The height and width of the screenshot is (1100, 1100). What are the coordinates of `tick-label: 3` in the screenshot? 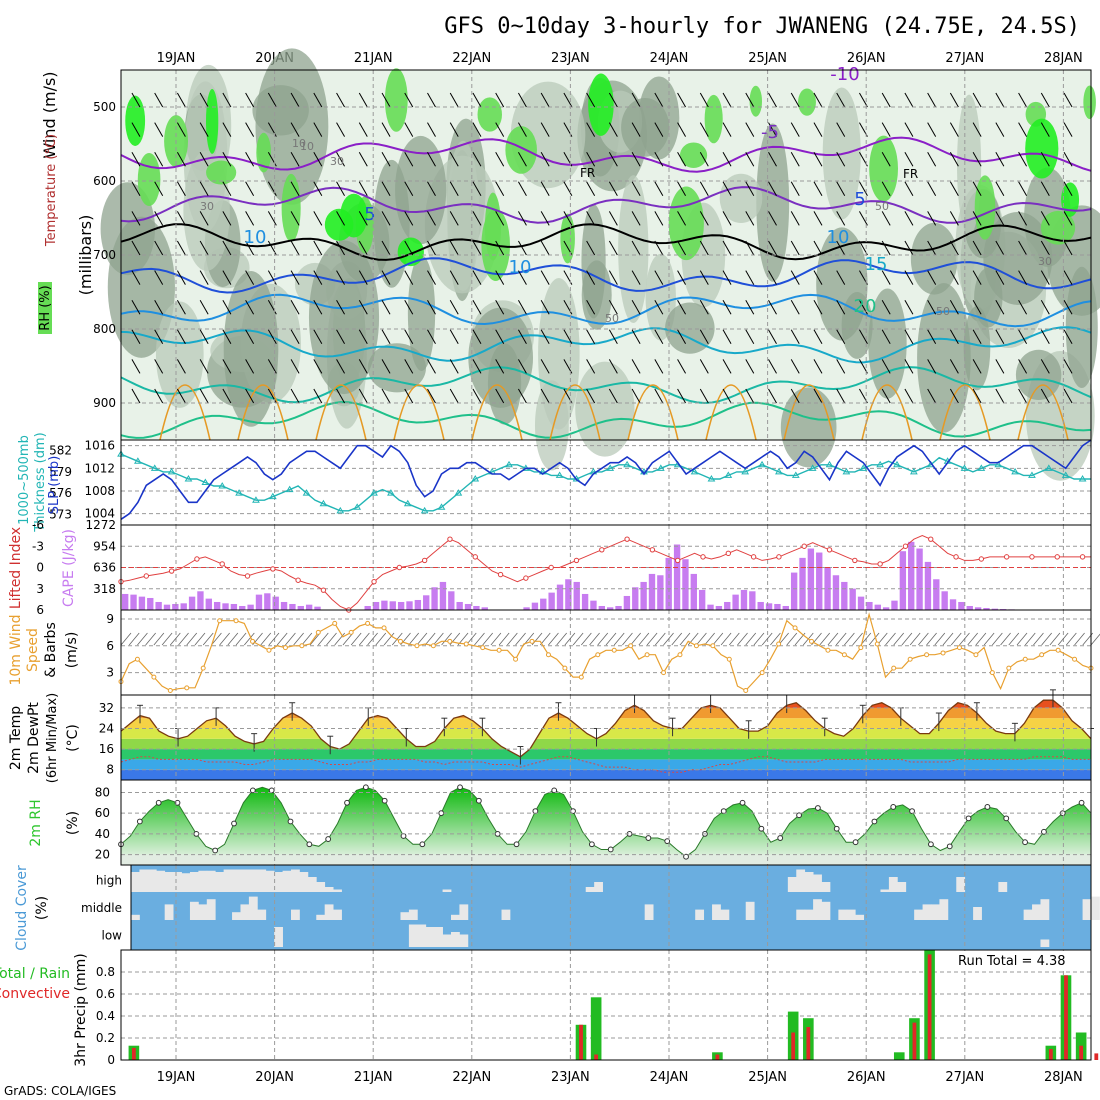 It's located at (40, 589).